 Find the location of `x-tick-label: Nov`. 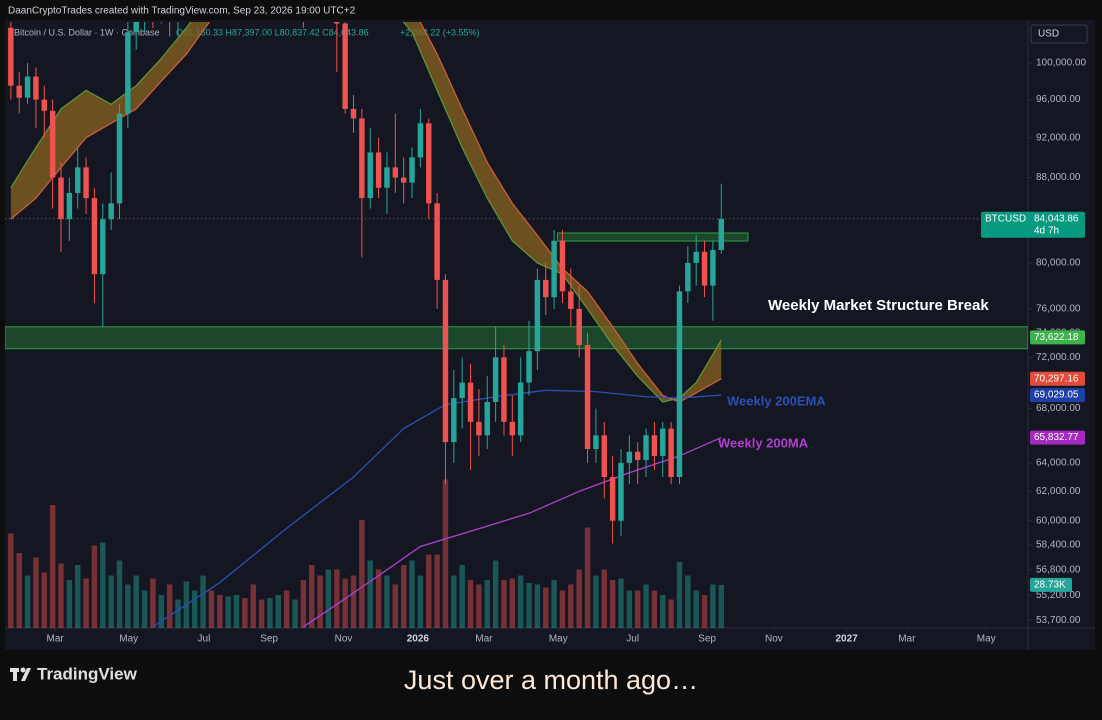

x-tick-label: Nov is located at coordinates (344, 639).